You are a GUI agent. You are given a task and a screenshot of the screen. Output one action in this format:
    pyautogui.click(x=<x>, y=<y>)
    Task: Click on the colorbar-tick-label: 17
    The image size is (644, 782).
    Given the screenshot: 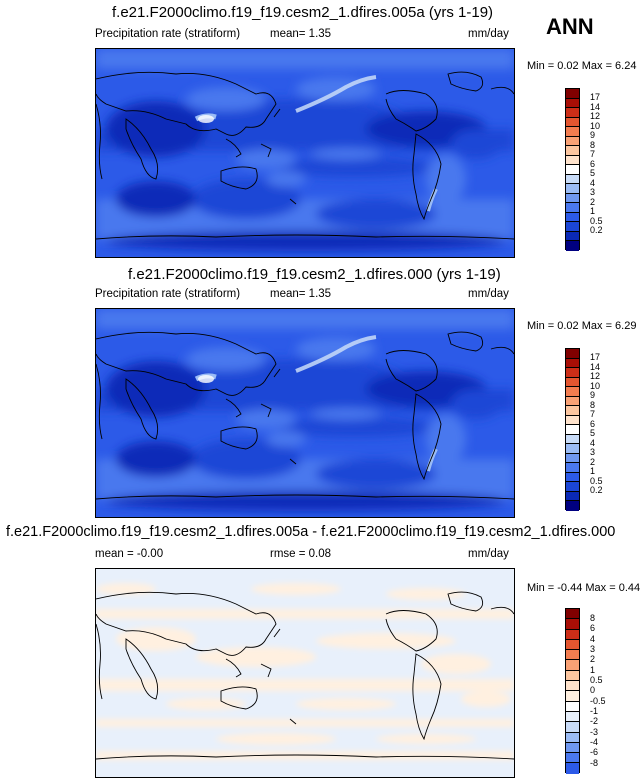 What is the action you would take?
    pyautogui.click(x=595, y=357)
    